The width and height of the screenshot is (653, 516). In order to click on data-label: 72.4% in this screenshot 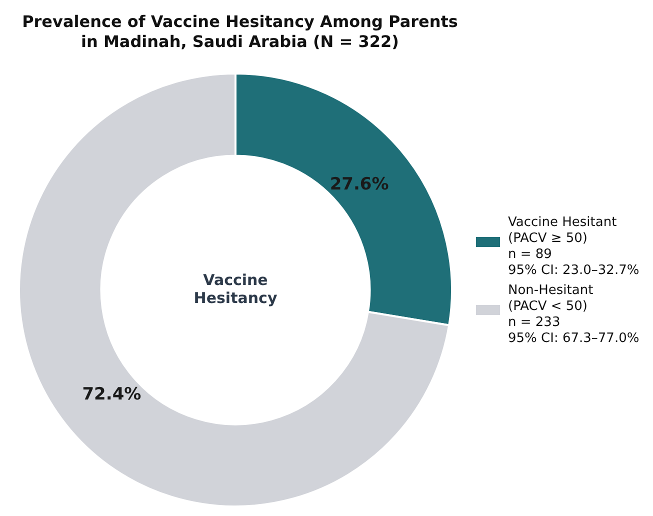, I will do `click(112, 394)`.